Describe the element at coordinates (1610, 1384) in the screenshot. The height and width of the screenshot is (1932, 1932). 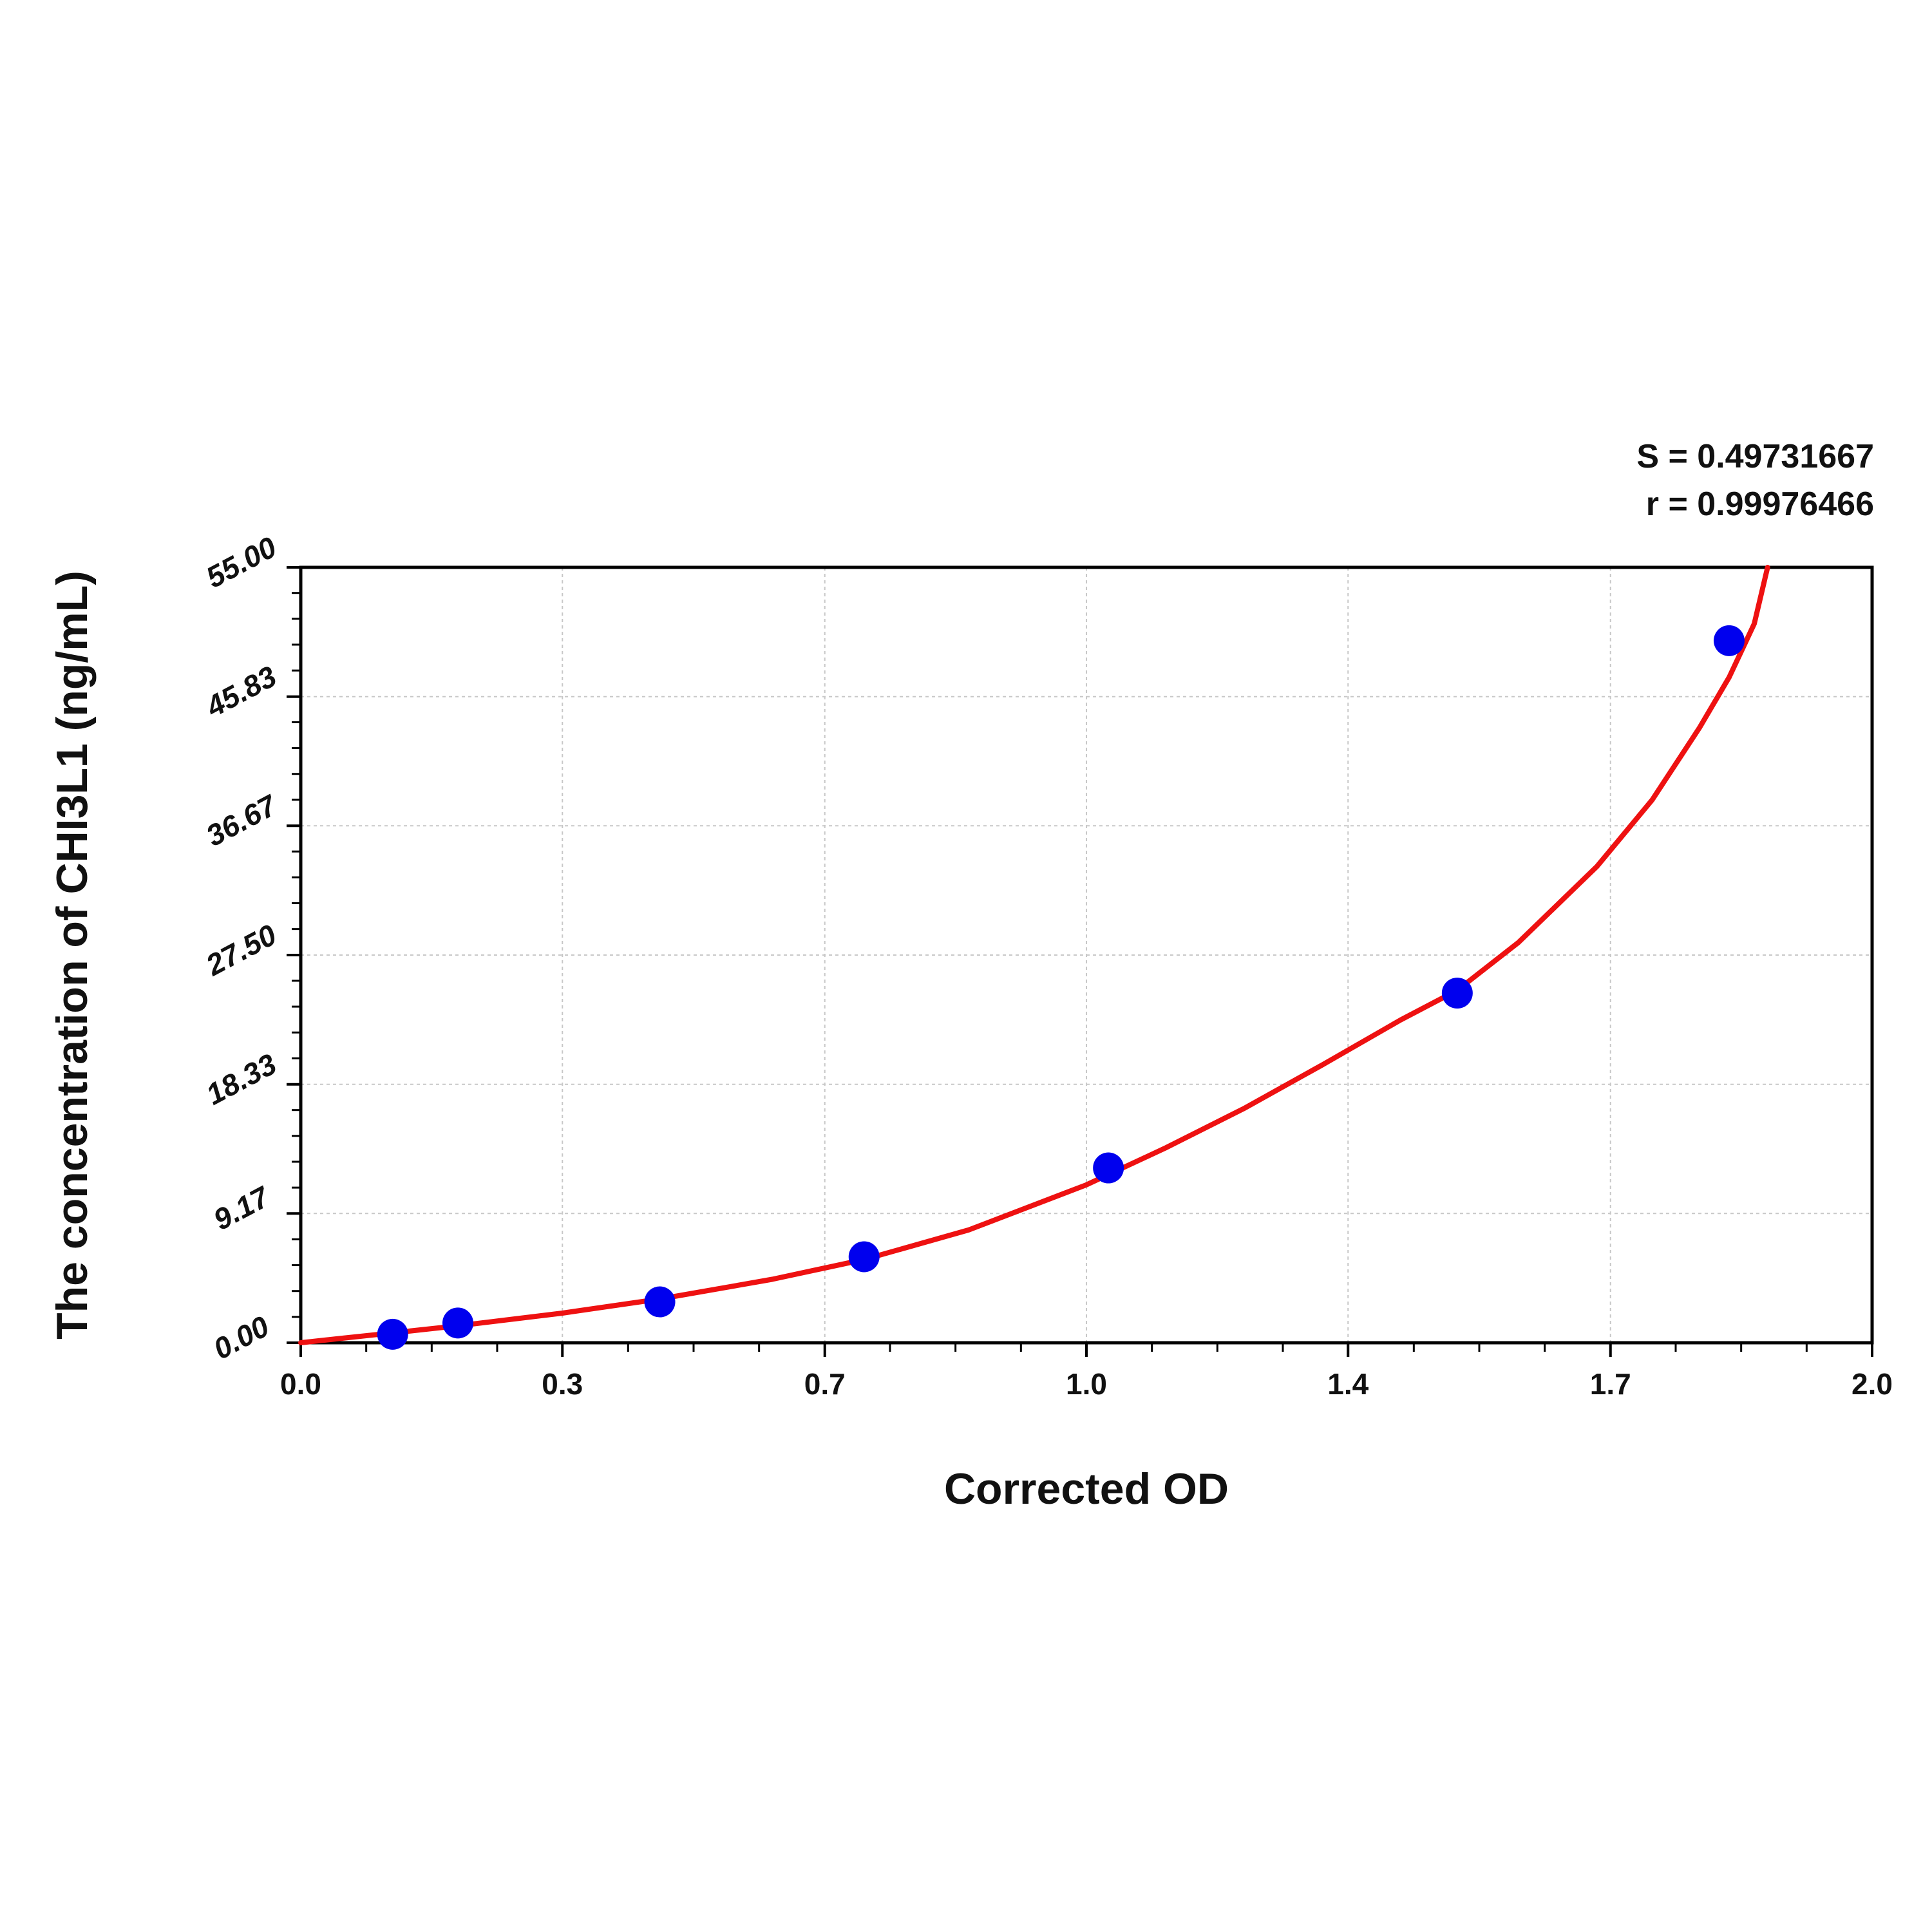
I see `x-tick-label: 1.7` at that location.